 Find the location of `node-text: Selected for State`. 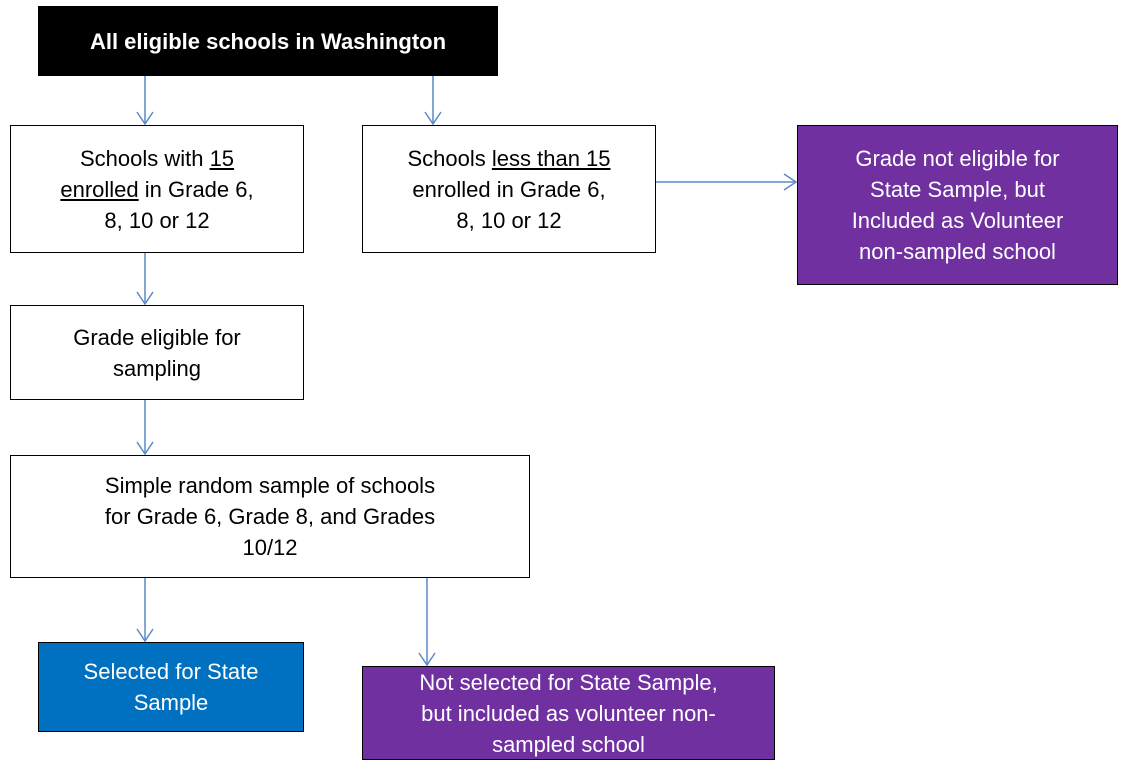

node-text: Selected for State is located at coordinates (171, 671).